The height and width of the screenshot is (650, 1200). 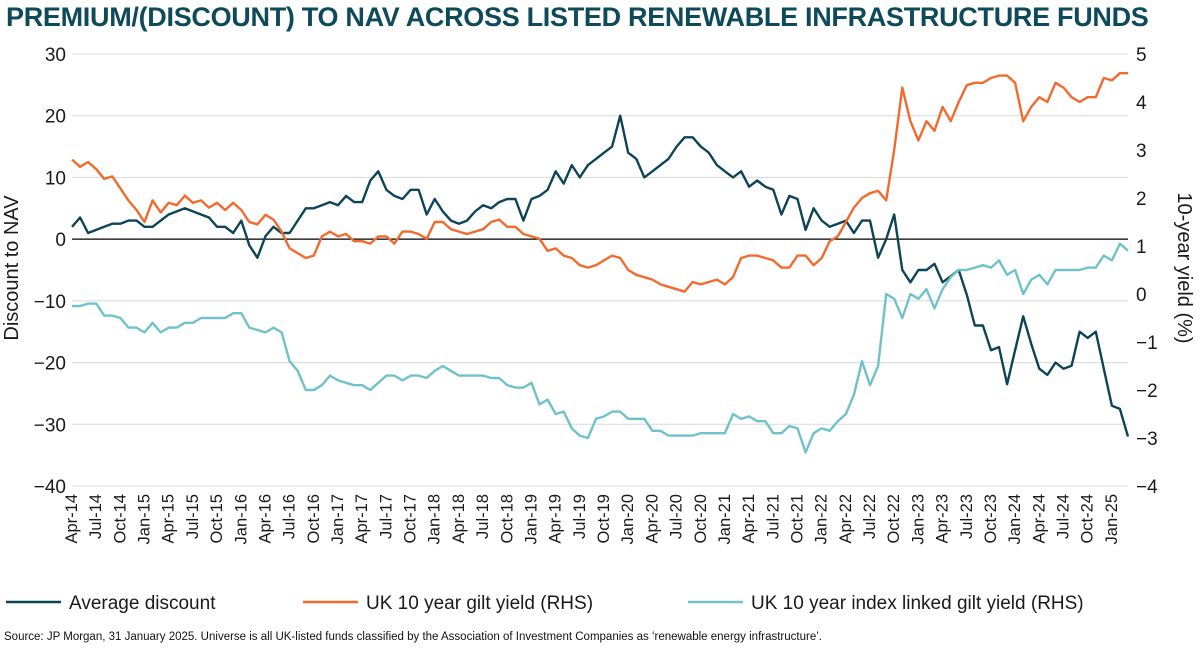 I want to click on x-tick-label: Jan-22, so click(x=822, y=519).